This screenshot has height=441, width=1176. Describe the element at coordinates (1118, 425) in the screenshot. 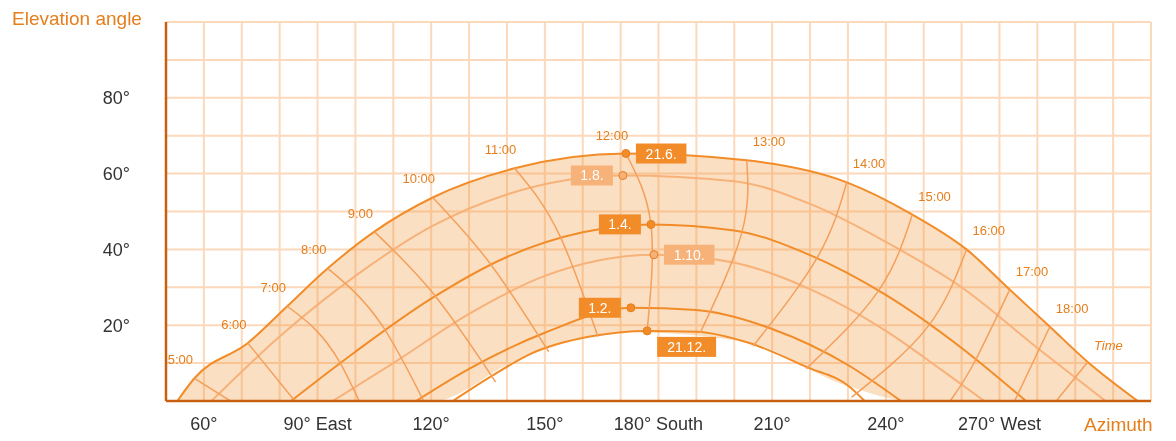

I see `x-axis-title: Azimuth` at that location.